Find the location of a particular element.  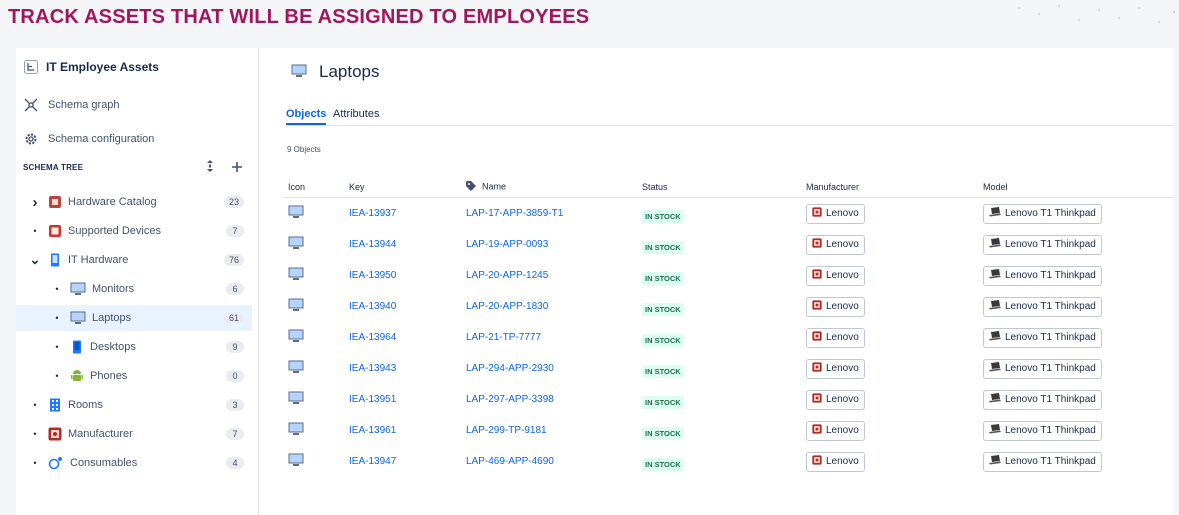

column-header-status: Status is located at coordinates (724, 187).